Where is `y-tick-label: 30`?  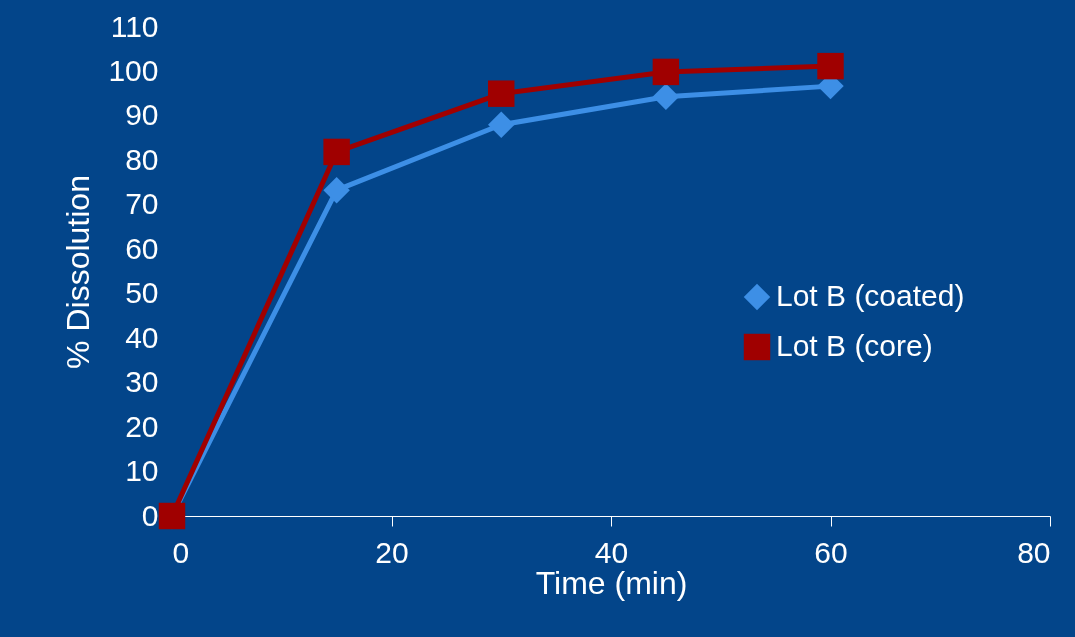
y-tick-label: 30 is located at coordinates (142, 382).